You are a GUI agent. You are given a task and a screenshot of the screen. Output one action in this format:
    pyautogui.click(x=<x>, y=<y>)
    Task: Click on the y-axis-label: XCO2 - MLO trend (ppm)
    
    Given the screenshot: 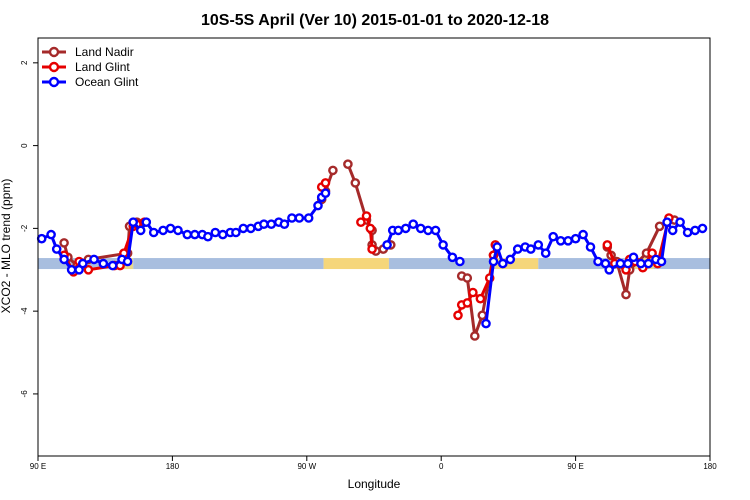 What is the action you would take?
    pyautogui.click(x=6, y=246)
    